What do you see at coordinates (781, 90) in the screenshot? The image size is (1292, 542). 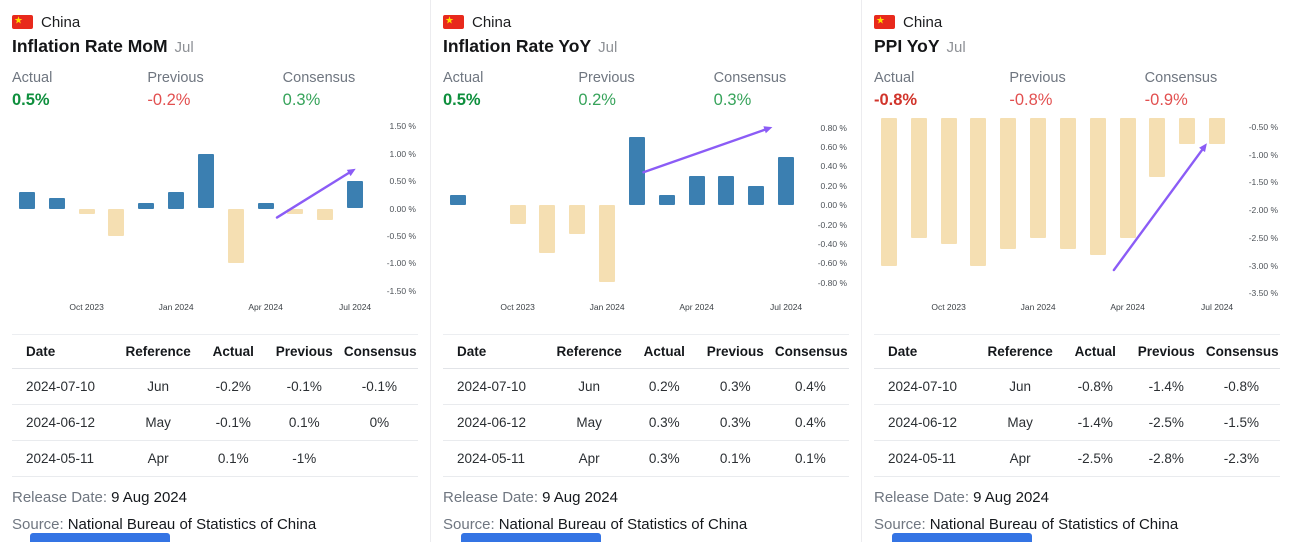 I see `stat-consensus: Consensus 0.3%` at bounding box center [781, 90].